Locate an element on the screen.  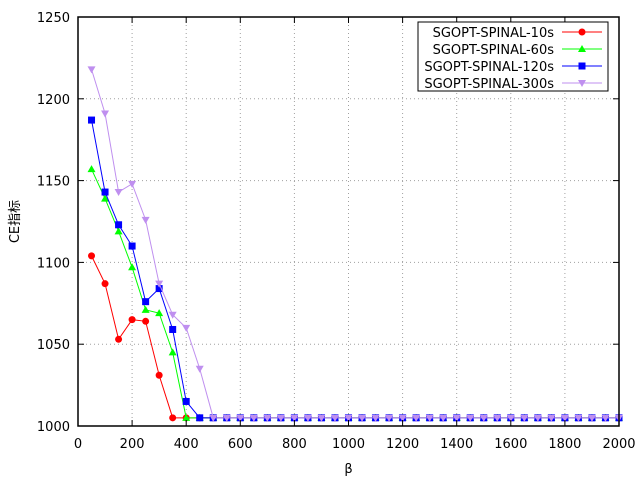
y-tick-label: 1000 is located at coordinates (53, 427).